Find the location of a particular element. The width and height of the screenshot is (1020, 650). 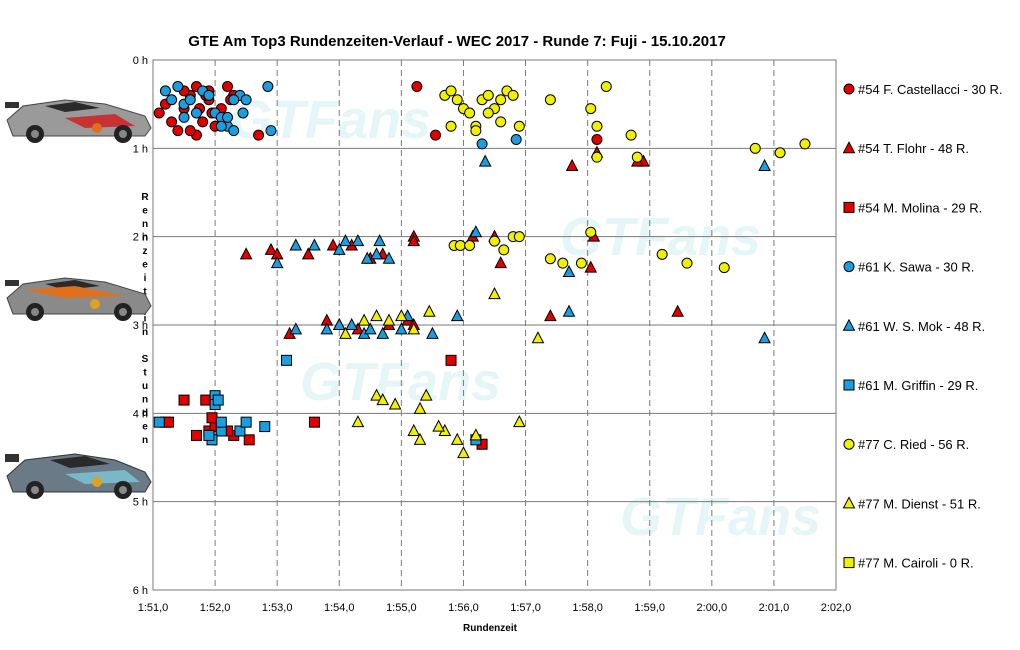

legend-label: #77 M. Dienst - 51 R. is located at coordinates (919, 503).